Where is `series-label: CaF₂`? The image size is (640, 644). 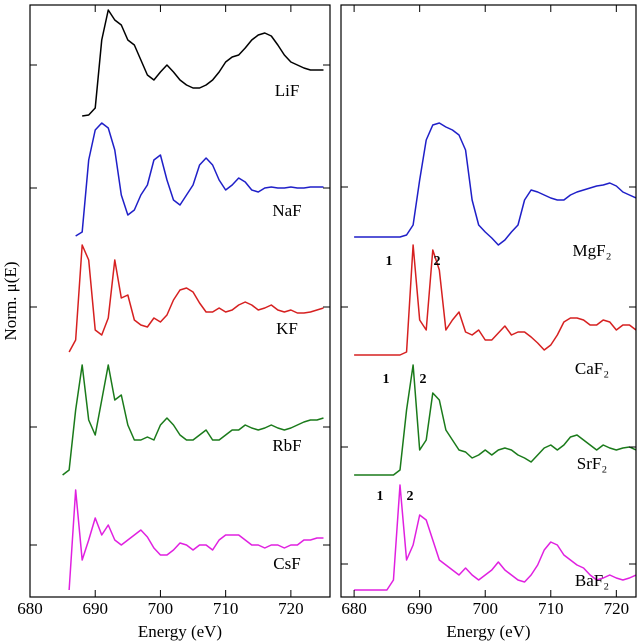
series-label: CaF₂ is located at coordinates (592, 368).